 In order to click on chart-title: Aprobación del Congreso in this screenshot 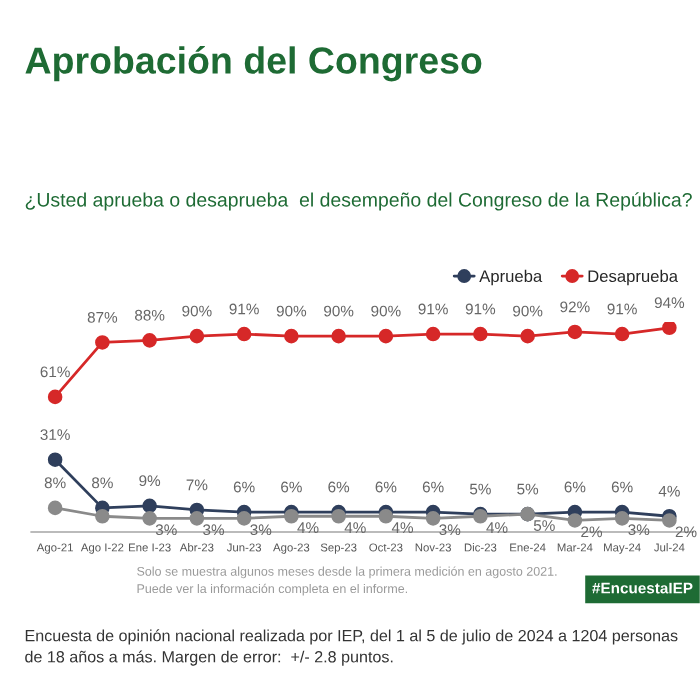, I will do `click(253, 64)`.